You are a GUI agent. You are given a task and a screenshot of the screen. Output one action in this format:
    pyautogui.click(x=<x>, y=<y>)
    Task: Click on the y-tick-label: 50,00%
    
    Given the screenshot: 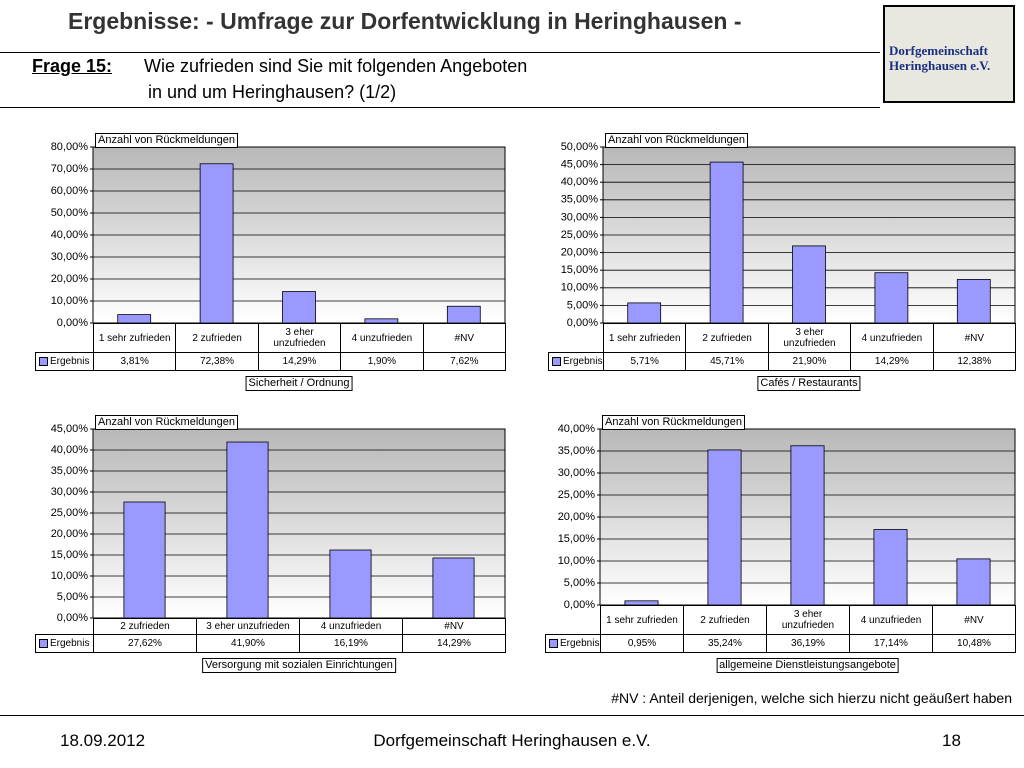 What is the action you would take?
    pyautogui.click(x=70, y=213)
    